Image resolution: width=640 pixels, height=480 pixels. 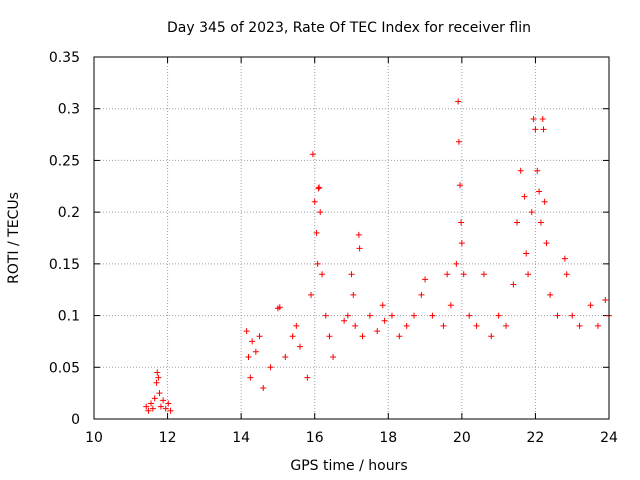 What do you see at coordinates (609, 438) in the screenshot?
I see `x-tick-label: 24` at bounding box center [609, 438].